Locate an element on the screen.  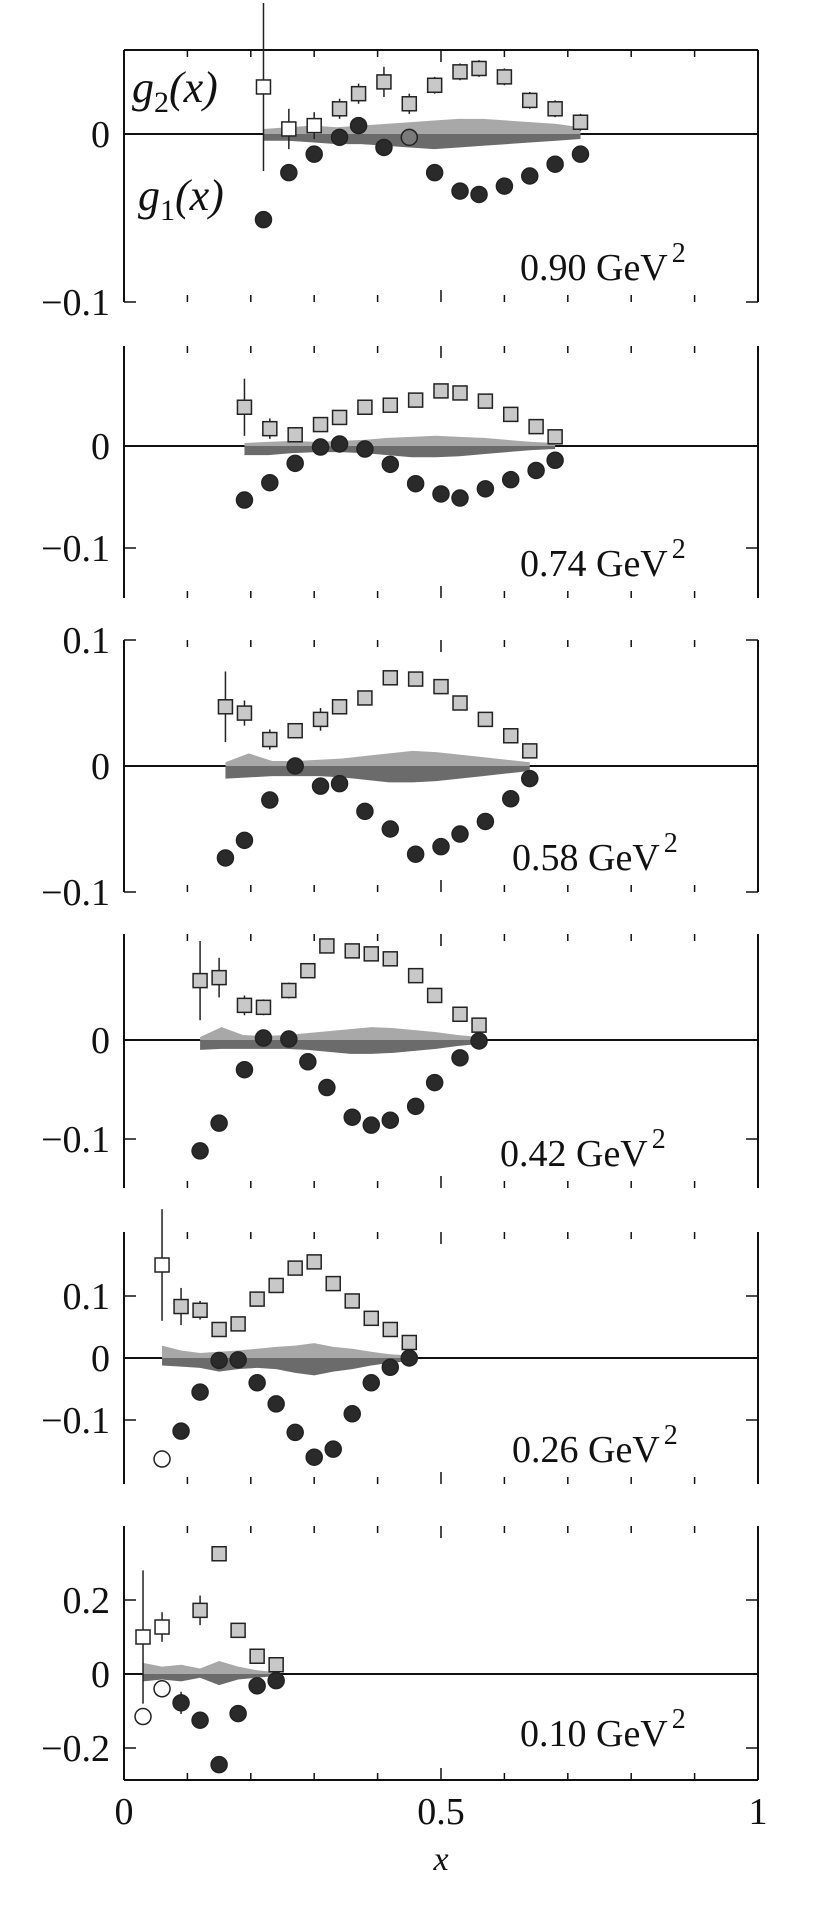
legend-g2-label: g2(x) is located at coordinates (175, 91).